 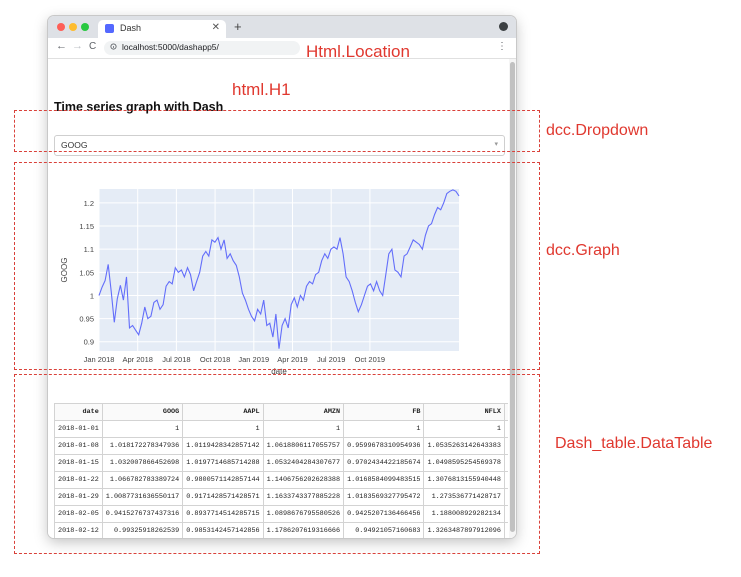 What do you see at coordinates (223, 412) in the screenshot?
I see `column-header: AAPL` at bounding box center [223, 412].